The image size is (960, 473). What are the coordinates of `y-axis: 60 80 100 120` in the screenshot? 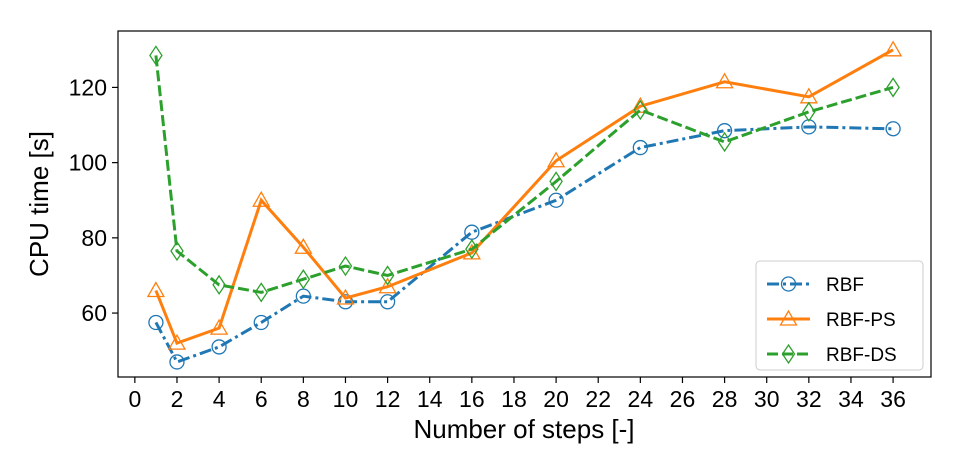 It's located at (93, 200).